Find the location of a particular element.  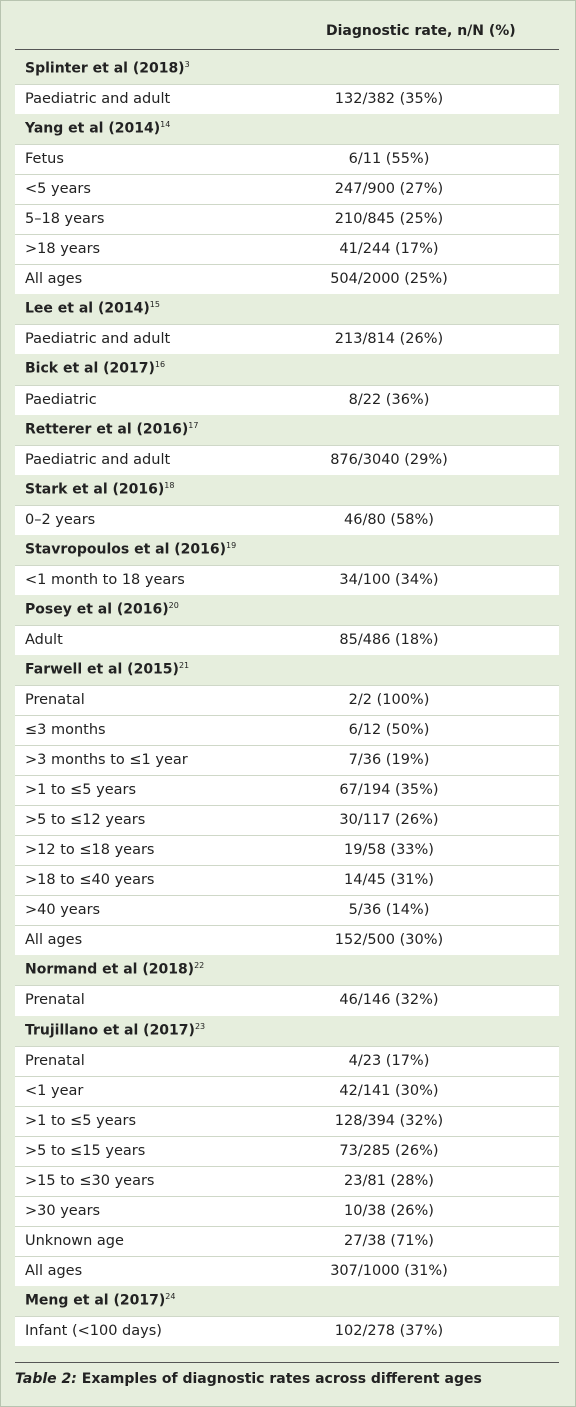

reference: 22 is located at coordinates (199, 966).